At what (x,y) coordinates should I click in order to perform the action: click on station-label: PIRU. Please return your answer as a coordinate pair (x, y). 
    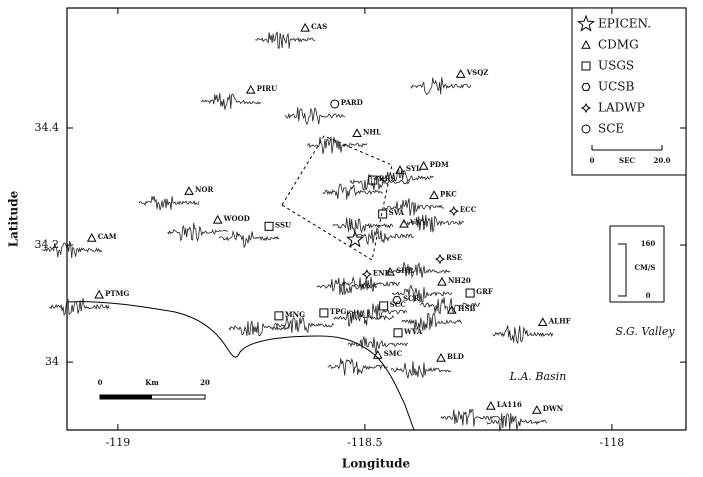
    Looking at the image, I should click on (267, 88).